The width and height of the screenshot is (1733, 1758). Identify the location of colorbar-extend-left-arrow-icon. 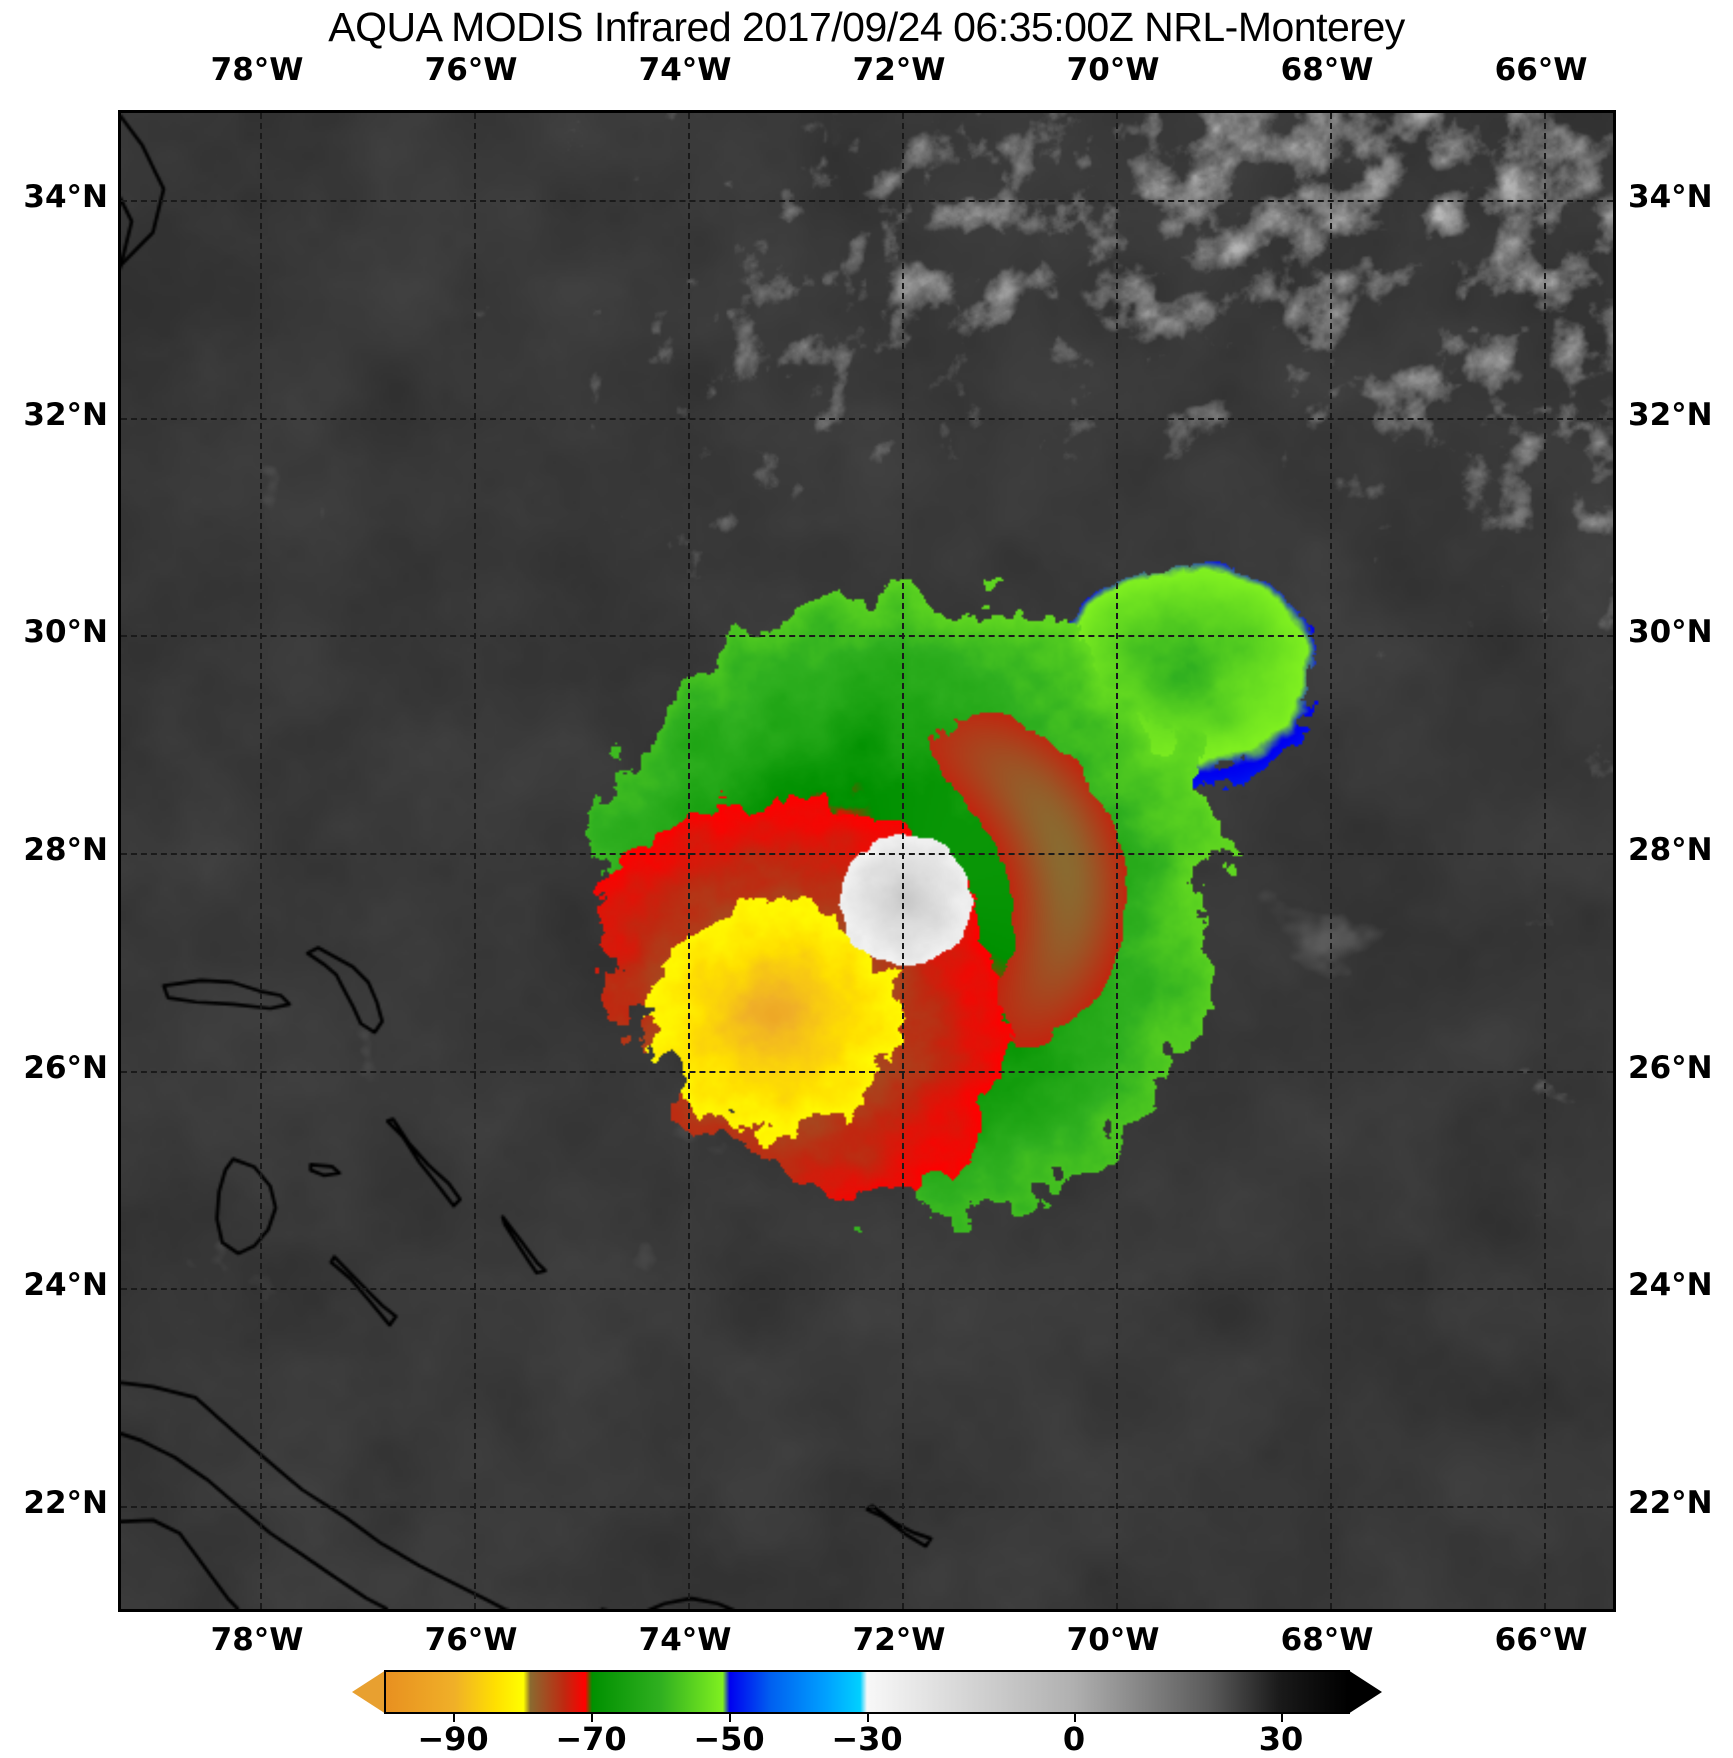
(369, 1692).